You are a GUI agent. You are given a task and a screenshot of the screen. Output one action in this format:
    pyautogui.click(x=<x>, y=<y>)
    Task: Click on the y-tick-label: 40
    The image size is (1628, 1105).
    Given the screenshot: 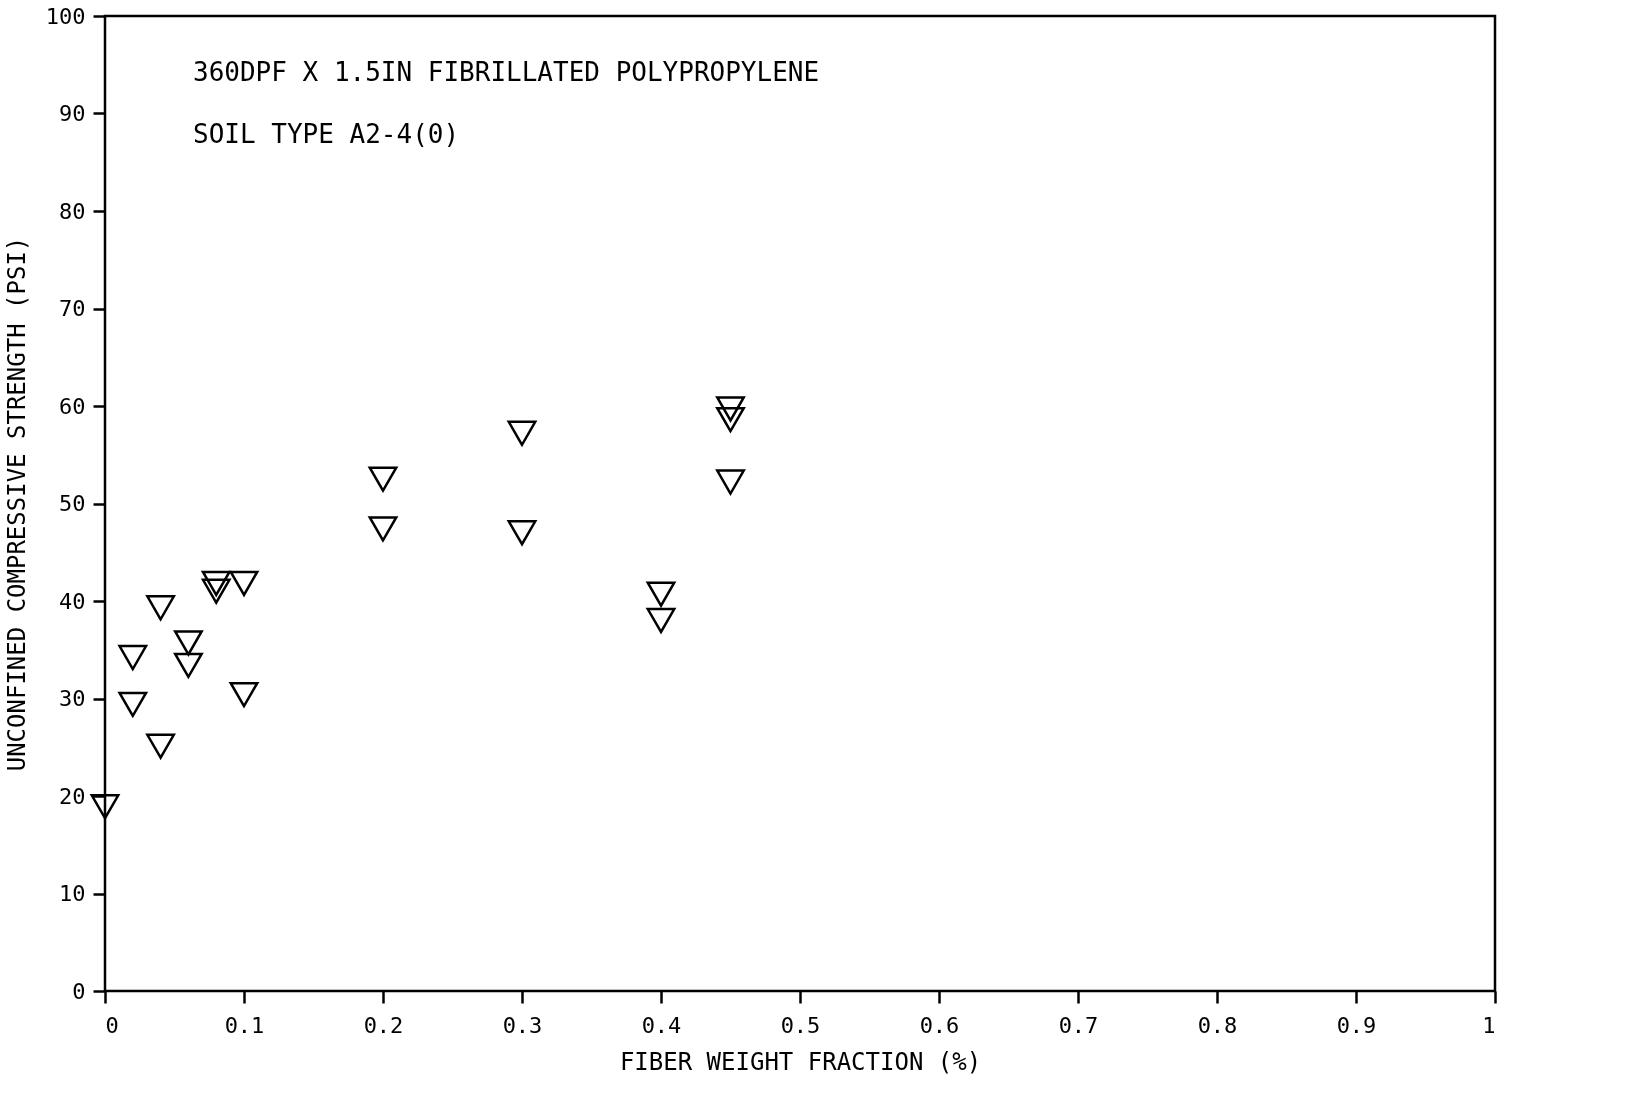 What is the action you would take?
    pyautogui.click(x=72, y=601)
    